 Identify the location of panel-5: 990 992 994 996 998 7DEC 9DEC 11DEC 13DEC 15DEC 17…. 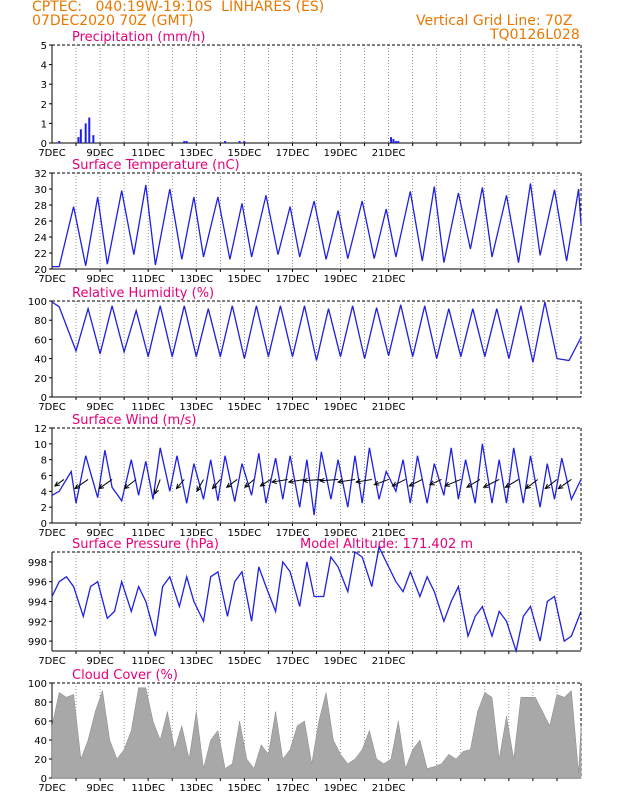
(305, 602).